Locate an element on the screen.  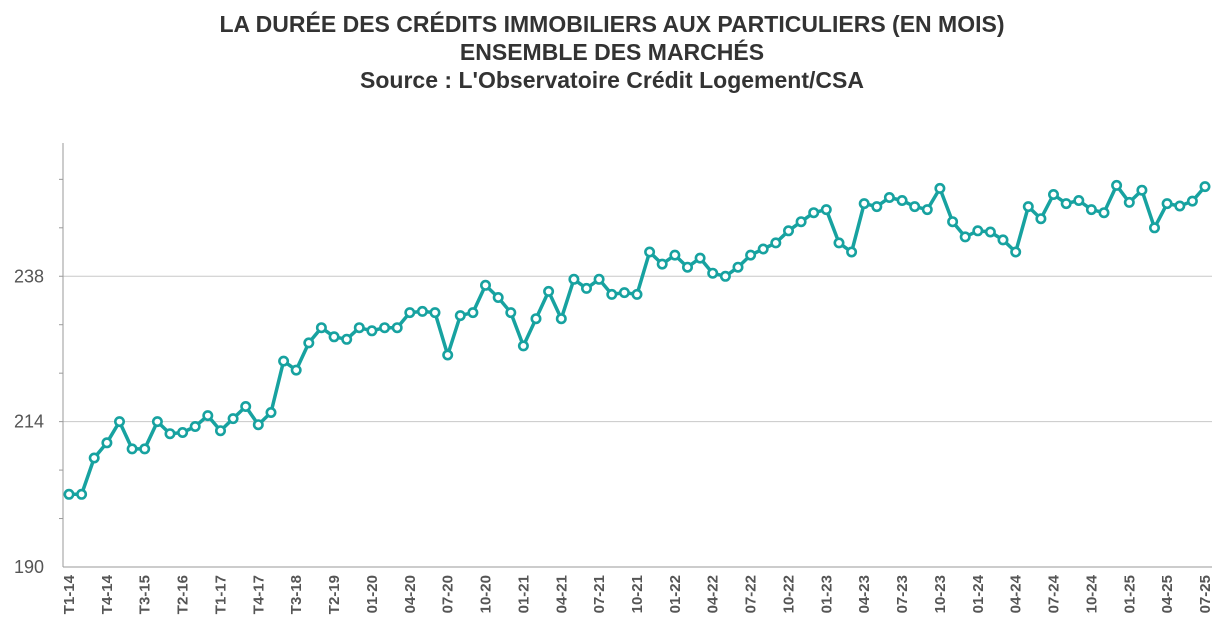
x-tick-label: 04-22 is located at coordinates (713, 594).